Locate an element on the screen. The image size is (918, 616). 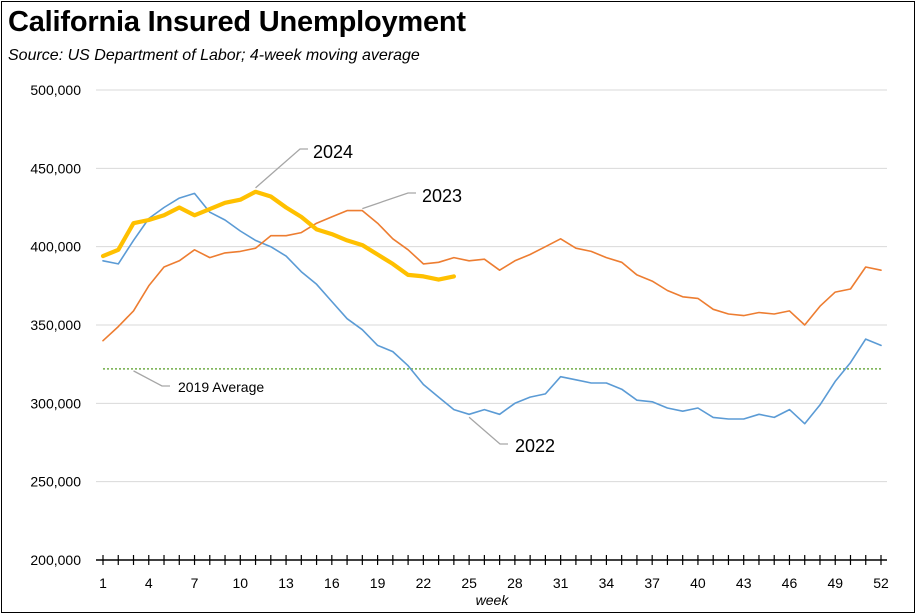
annotation-2022: 2022 is located at coordinates (535, 446).